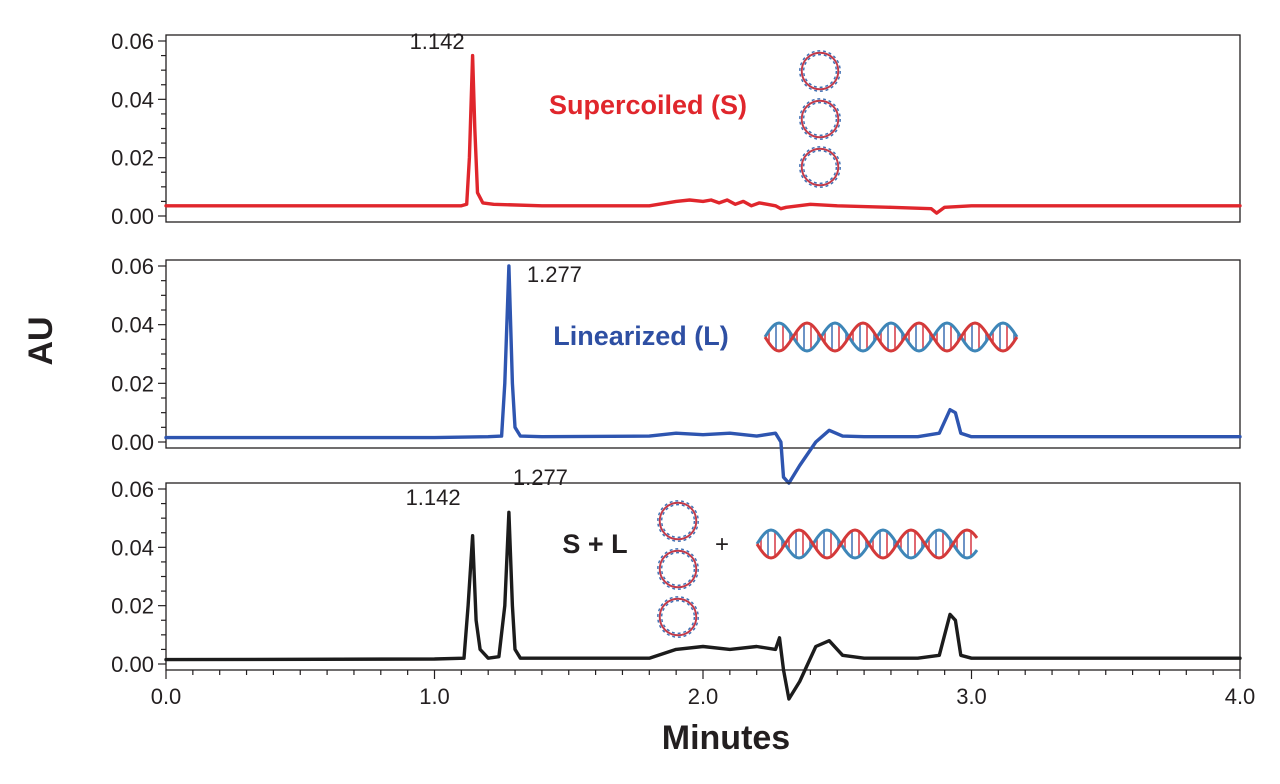 The width and height of the screenshot is (1280, 784). I want to click on plus-sign: +, so click(722, 544).